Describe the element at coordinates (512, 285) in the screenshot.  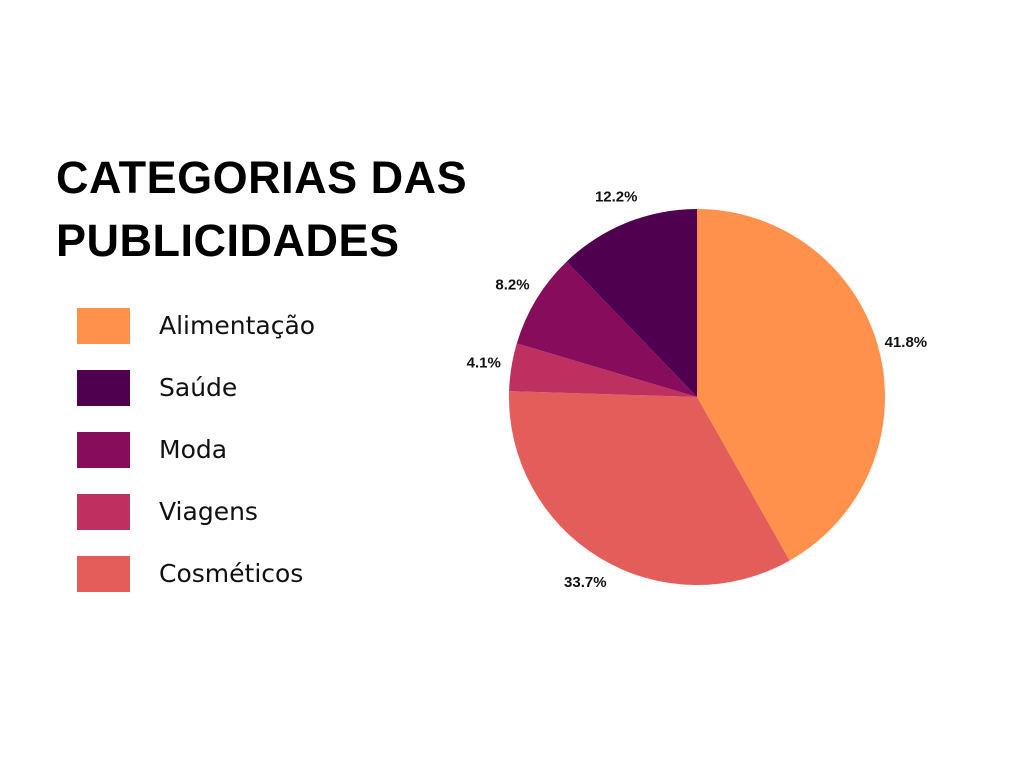
I see `pie-data-label: 8.2%` at that location.